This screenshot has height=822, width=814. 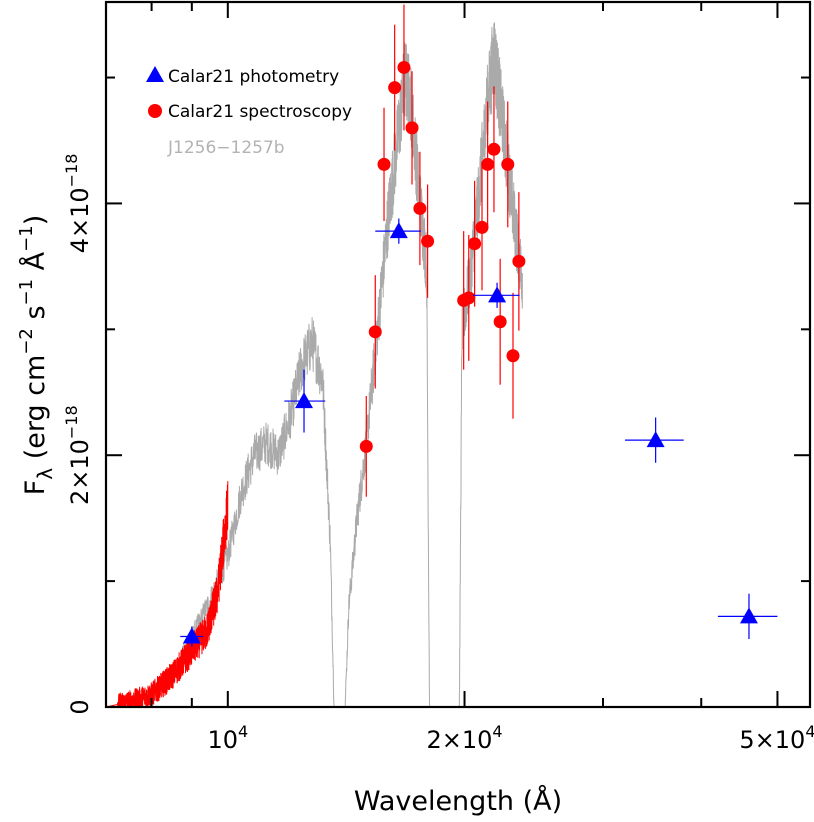 I want to click on y-tick-label: 2×10−18, so click(x=78, y=455).